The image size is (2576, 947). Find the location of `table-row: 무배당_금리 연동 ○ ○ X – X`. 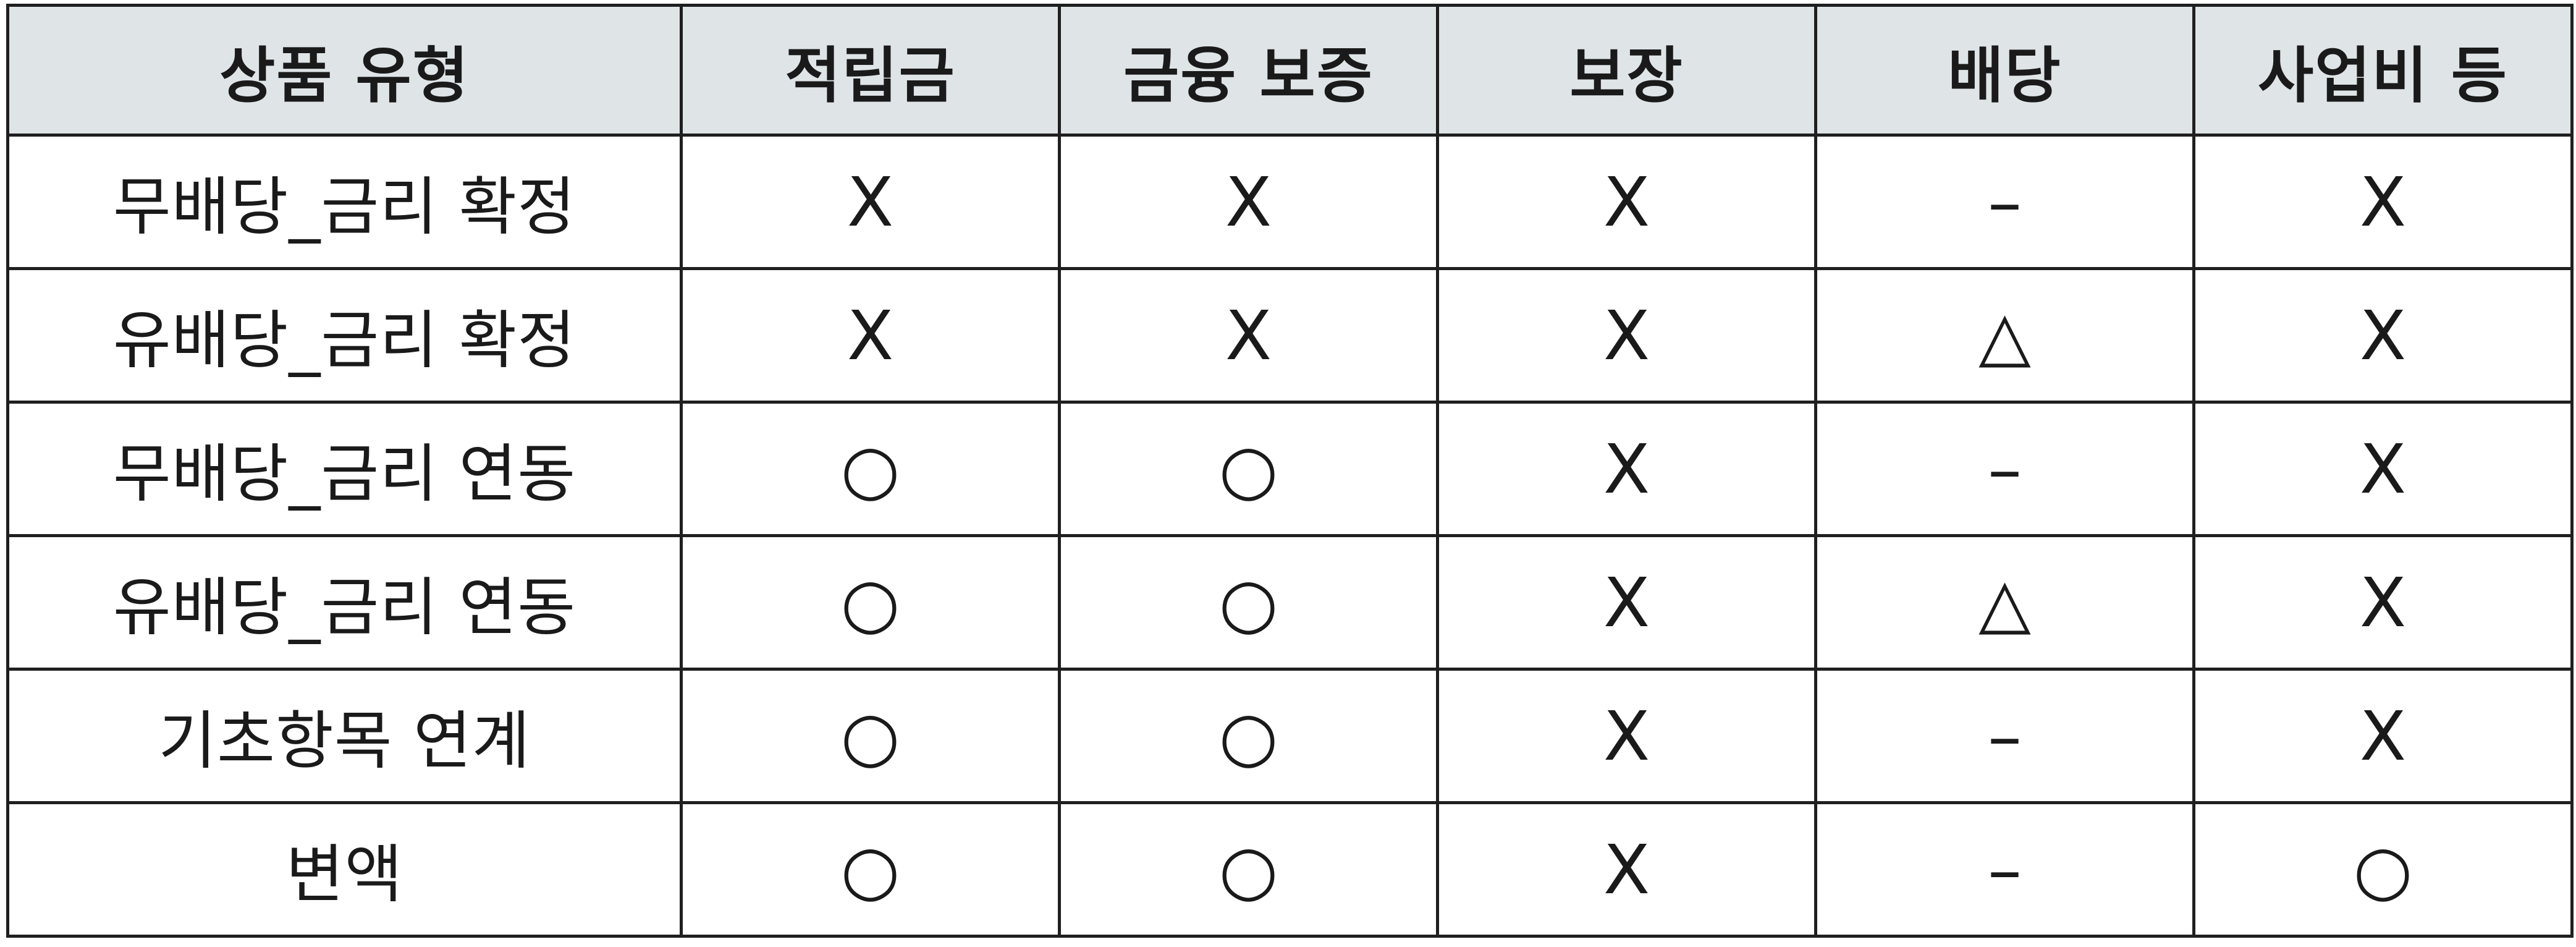

table-row: 무배당_금리 연동 ○ ○ X – X is located at coordinates (1290, 469).